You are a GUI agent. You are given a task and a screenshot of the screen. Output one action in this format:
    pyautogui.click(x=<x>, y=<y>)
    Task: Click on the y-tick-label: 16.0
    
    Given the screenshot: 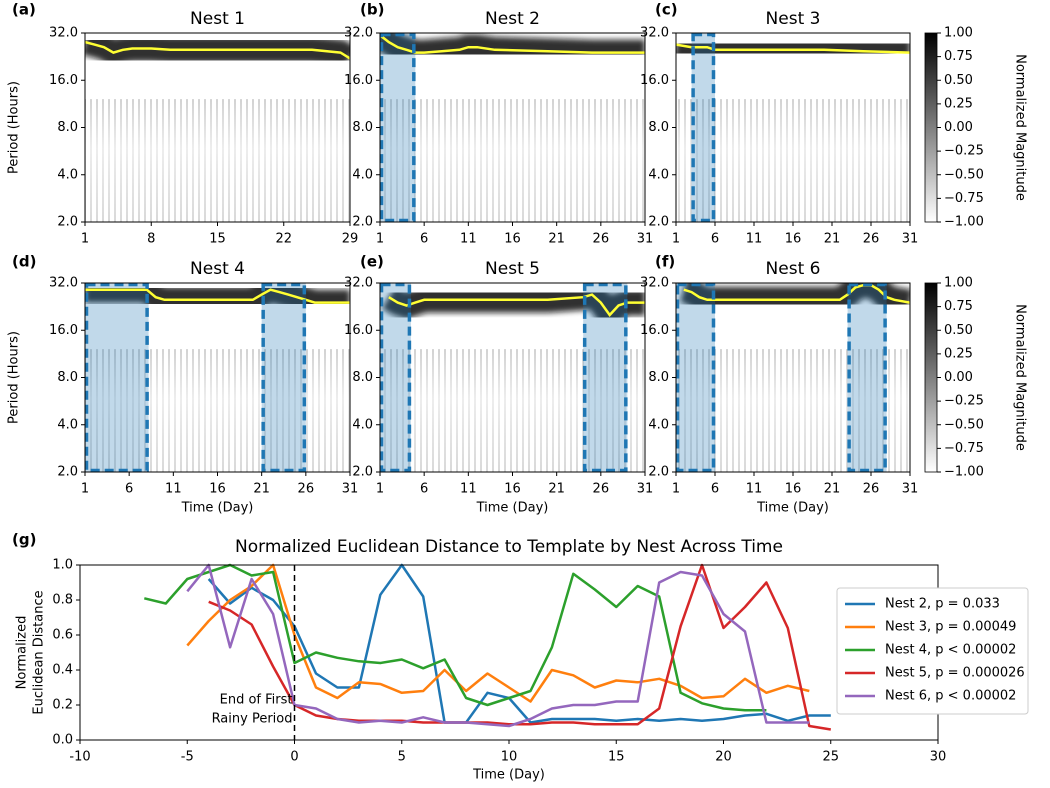 What is the action you would take?
    pyautogui.click(x=63, y=330)
    